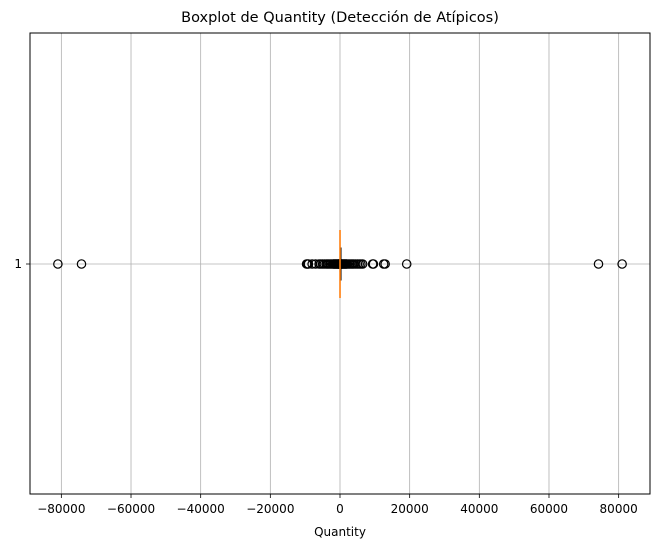  Describe the element at coordinates (340, 264) in the screenshot. I see `marks-layer` at that location.